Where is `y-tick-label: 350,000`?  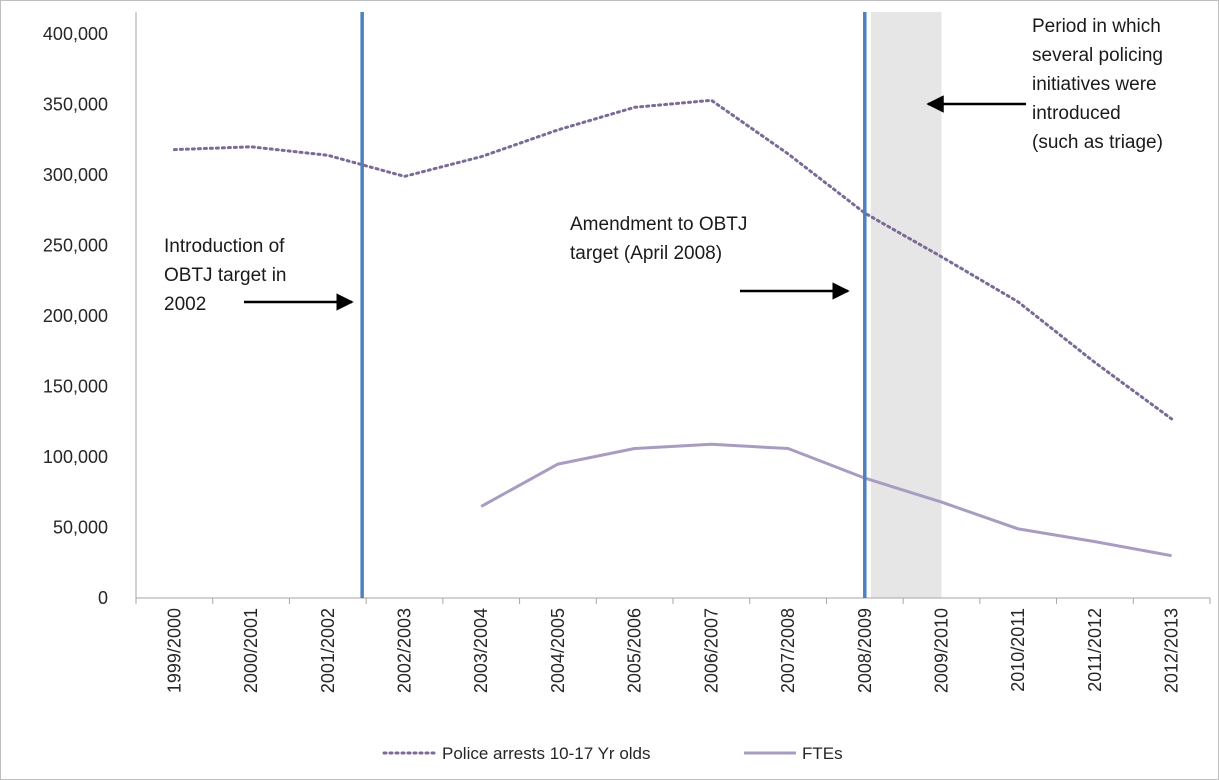 y-tick-label: 350,000 is located at coordinates (75, 105).